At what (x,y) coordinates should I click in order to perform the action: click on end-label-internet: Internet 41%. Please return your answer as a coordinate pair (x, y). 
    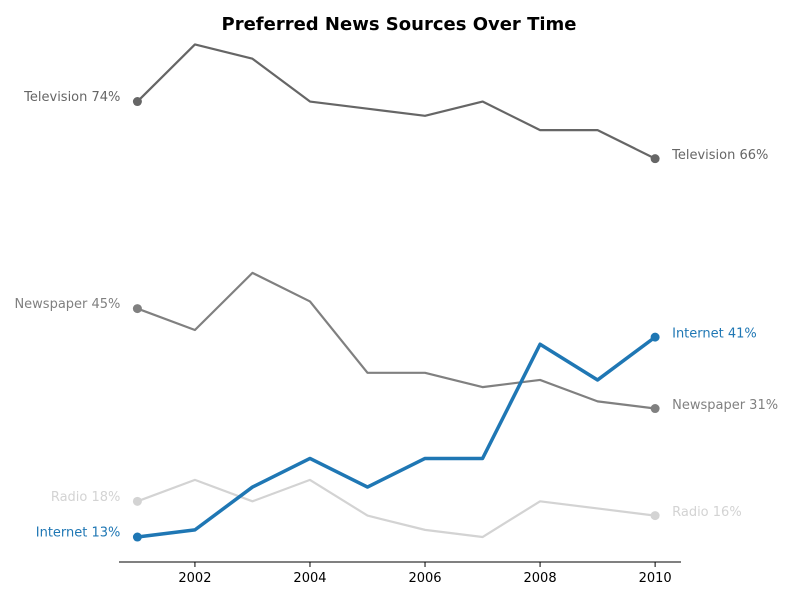
    Looking at the image, I should click on (714, 334).